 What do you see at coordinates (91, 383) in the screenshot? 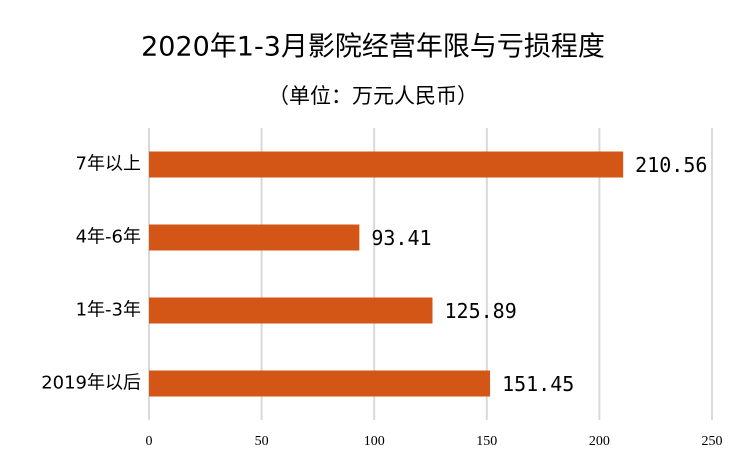
I see `y-tick-label: 2019年以后` at bounding box center [91, 383].